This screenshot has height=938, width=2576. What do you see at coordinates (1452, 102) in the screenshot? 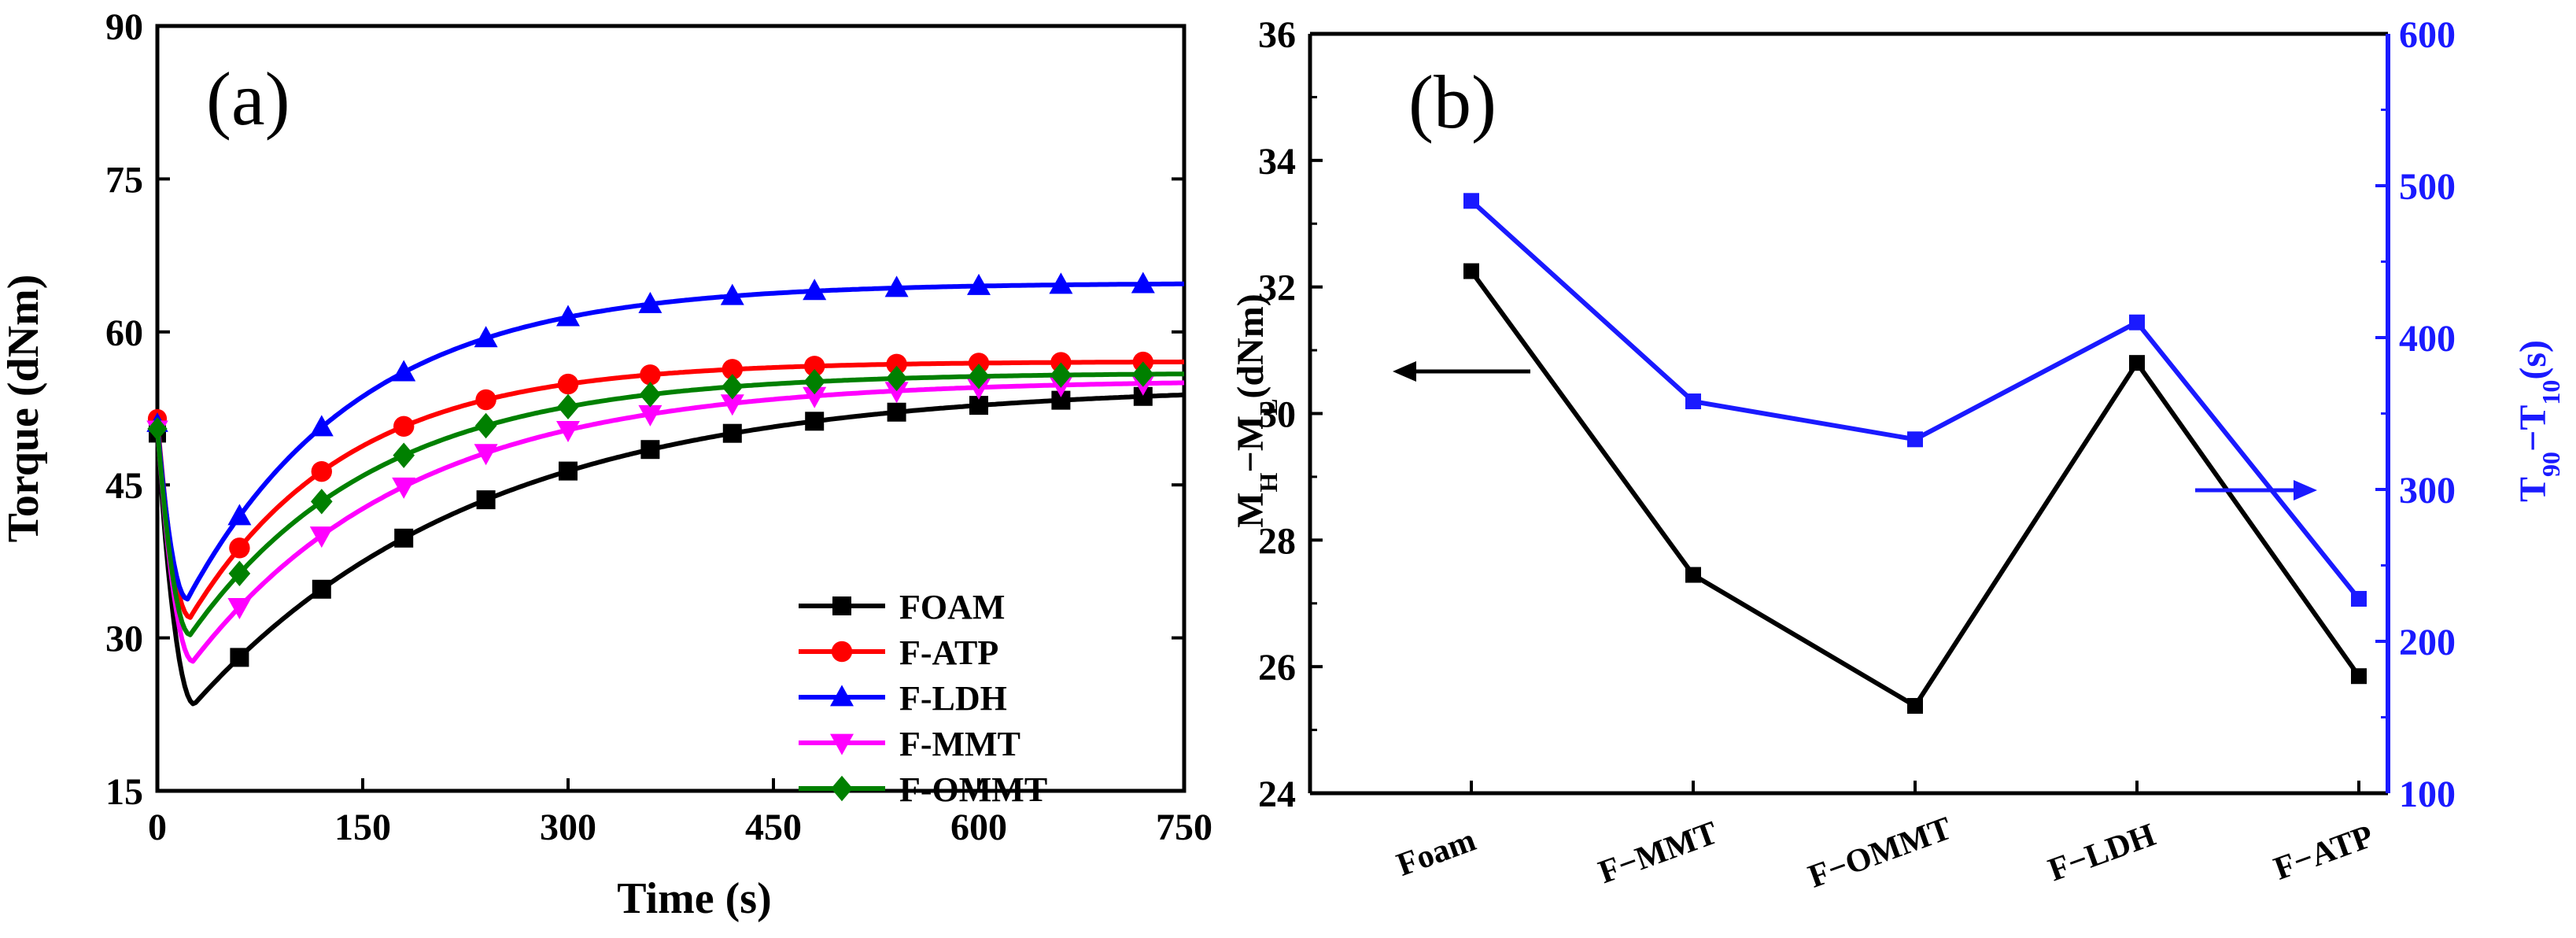
I see `chart-b-panel-label: (b)` at bounding box center [1452, 102].